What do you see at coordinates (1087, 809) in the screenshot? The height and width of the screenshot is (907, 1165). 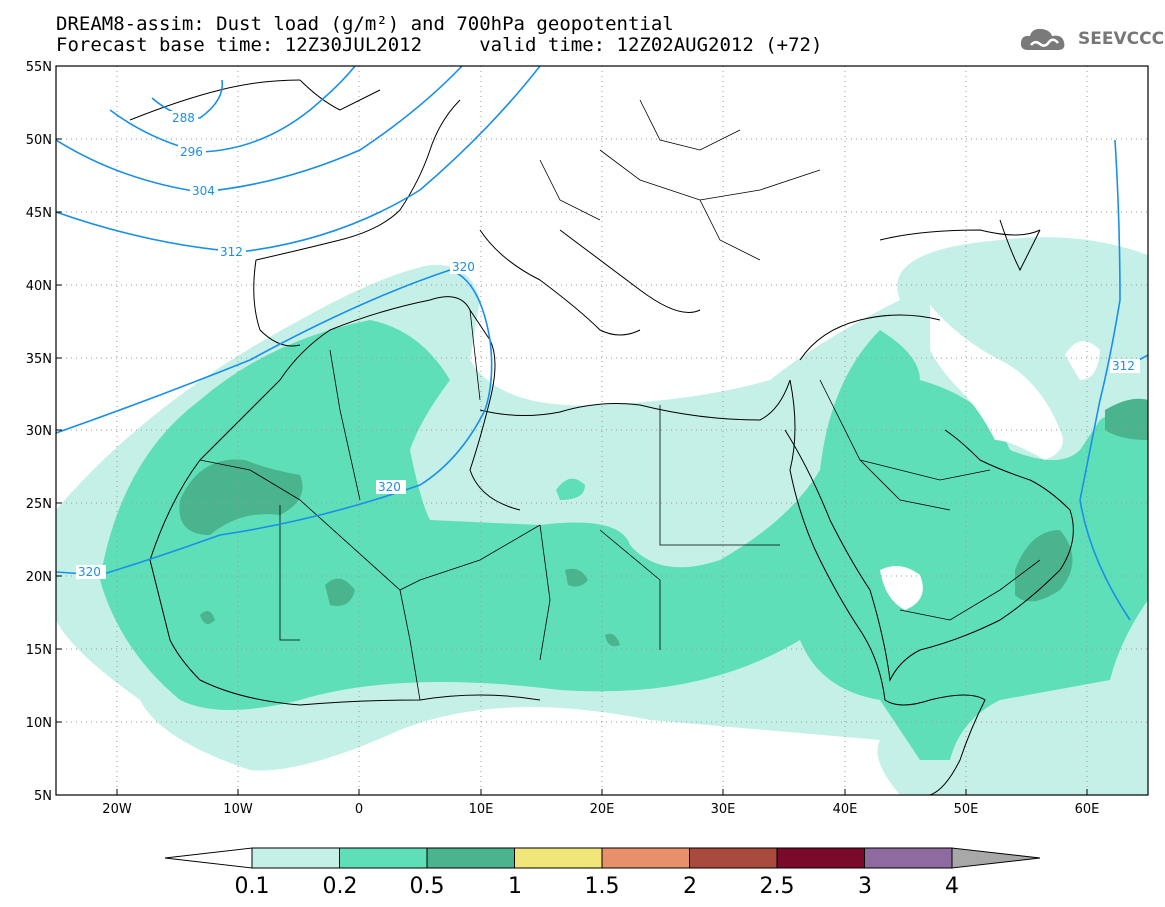 I see `lon-label-60e: 60E` at bounding box center [1087, 809].